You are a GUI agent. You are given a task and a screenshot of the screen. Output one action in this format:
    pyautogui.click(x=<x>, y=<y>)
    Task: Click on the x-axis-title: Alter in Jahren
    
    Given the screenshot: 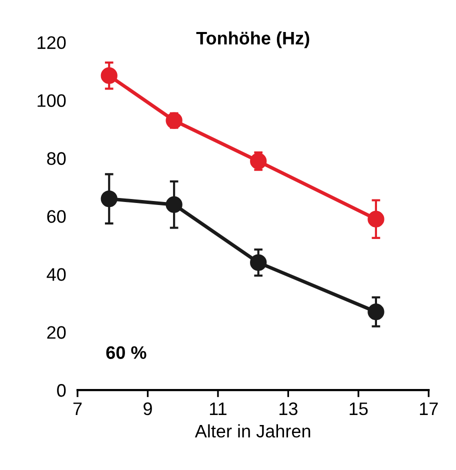 What is the action you would take?
    pyautogui.click(x=252, y=431)
    